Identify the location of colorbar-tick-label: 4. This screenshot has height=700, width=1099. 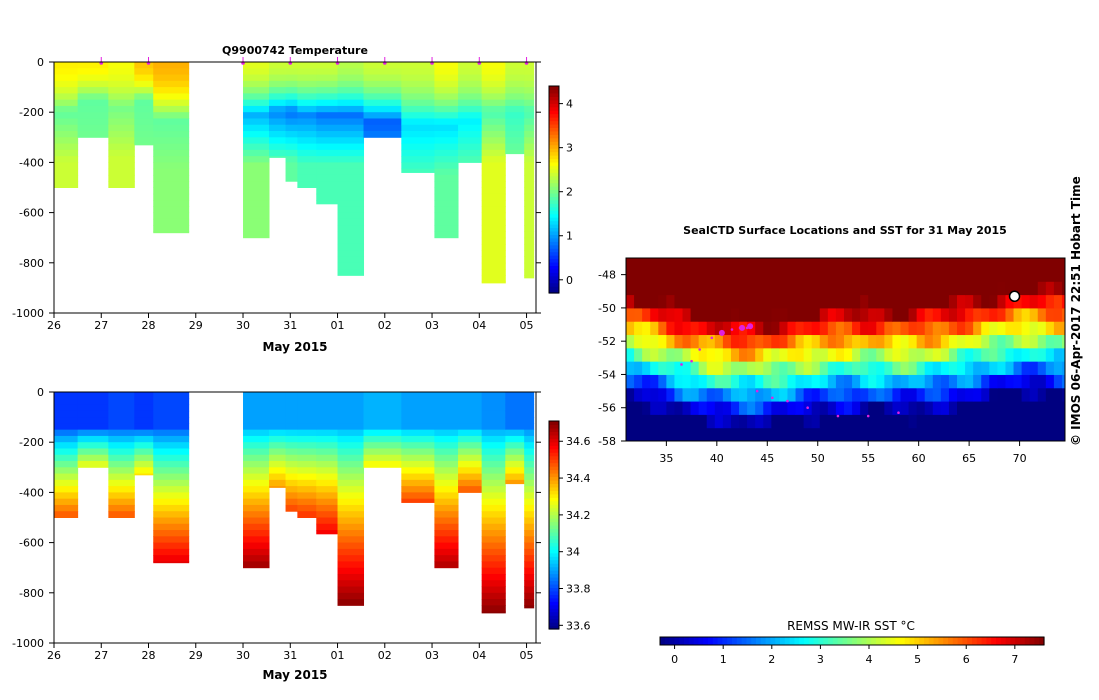
(869, 659).